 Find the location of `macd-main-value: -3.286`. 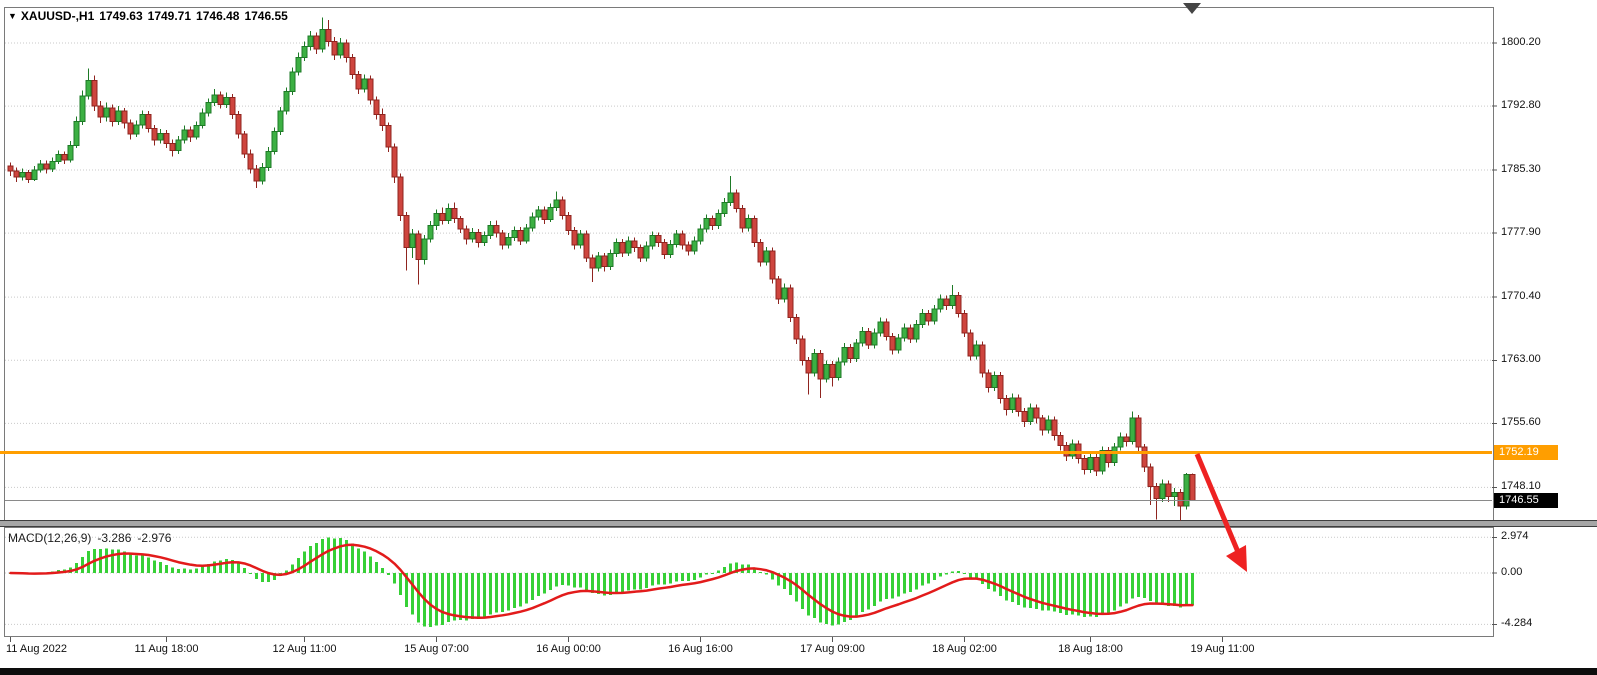

macd-main-value: -3.286 is located at coordinates (114, 538).